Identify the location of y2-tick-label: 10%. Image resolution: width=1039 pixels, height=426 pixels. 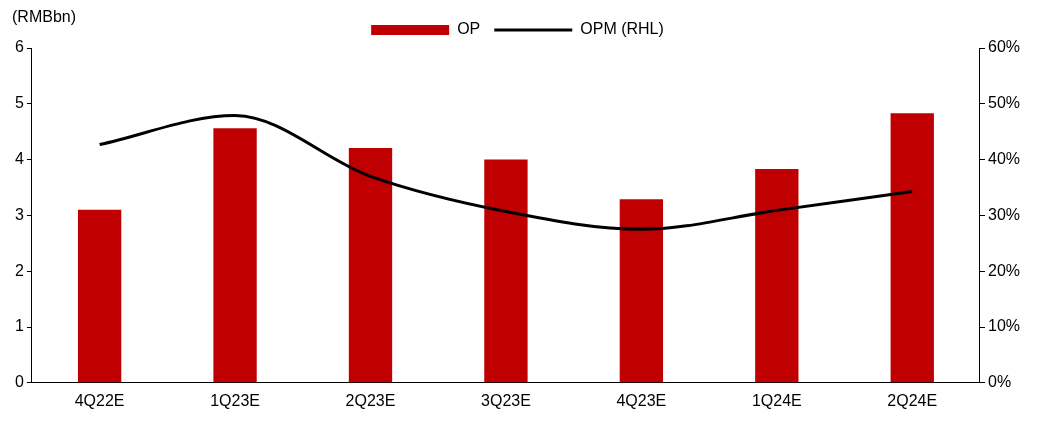
(1004, 326).